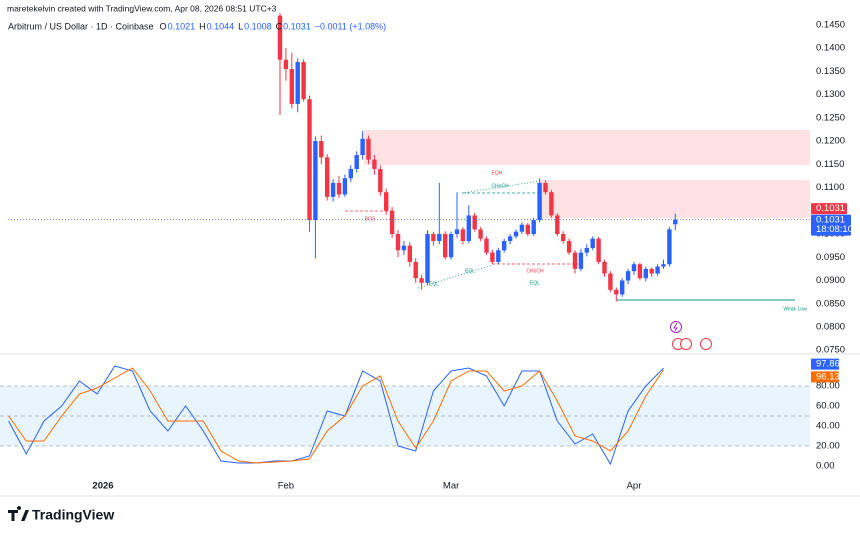 This screenshot has width=860, height=535. I want to click on x-tick-label: 2026, so click(102, 486).